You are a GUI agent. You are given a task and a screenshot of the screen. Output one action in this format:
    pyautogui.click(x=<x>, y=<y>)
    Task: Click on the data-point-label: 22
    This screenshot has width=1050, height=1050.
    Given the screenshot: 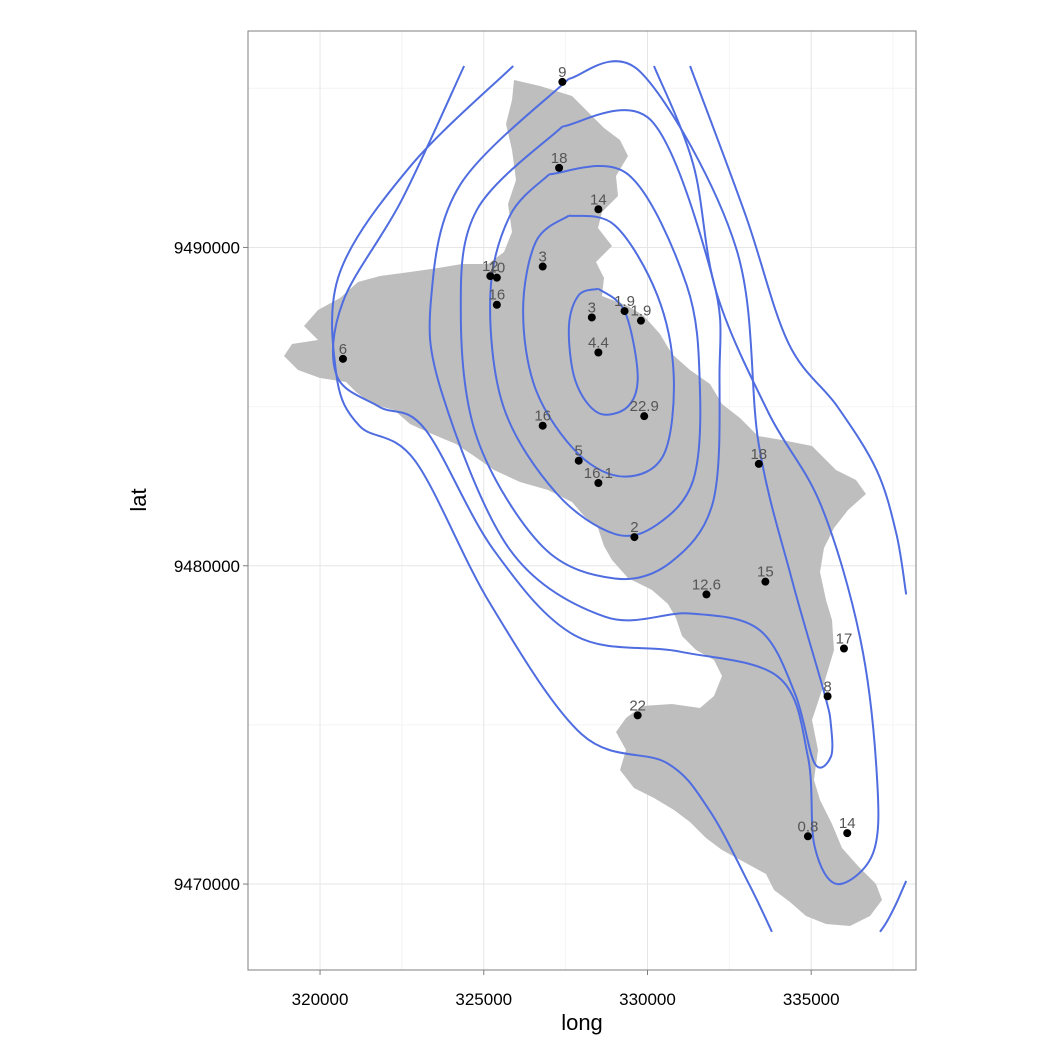 What is the action you would take?
    pyautogui.click(x=637, y=705)
    